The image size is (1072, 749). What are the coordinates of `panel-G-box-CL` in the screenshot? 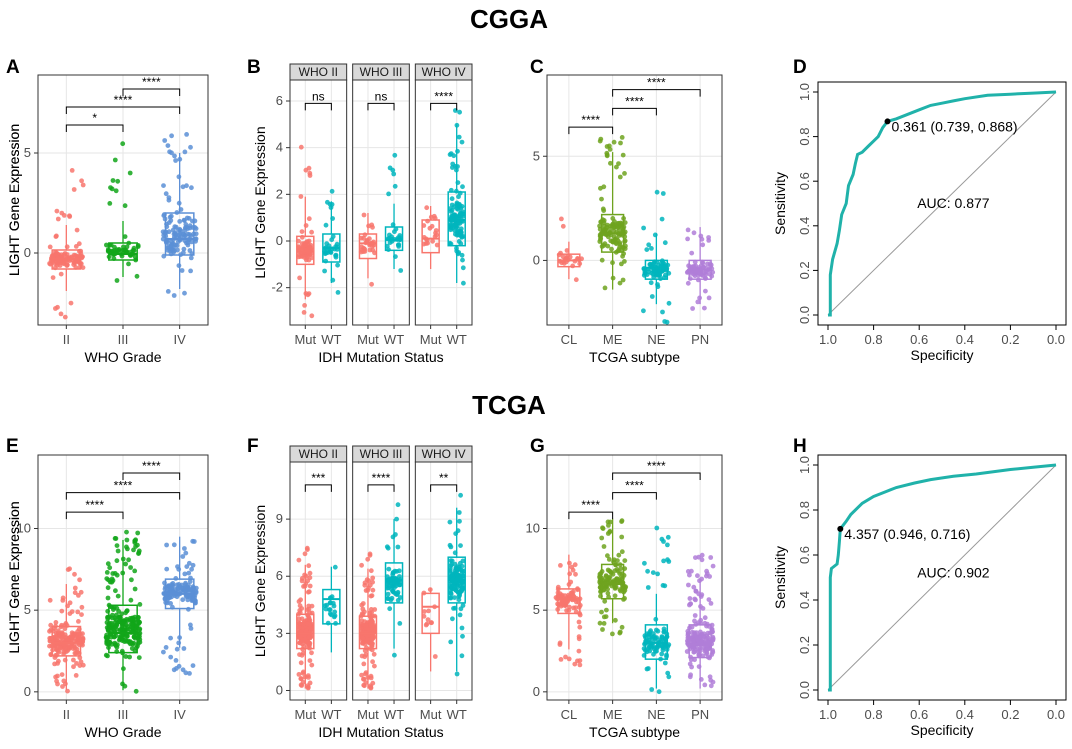 It's located at (569, 601).